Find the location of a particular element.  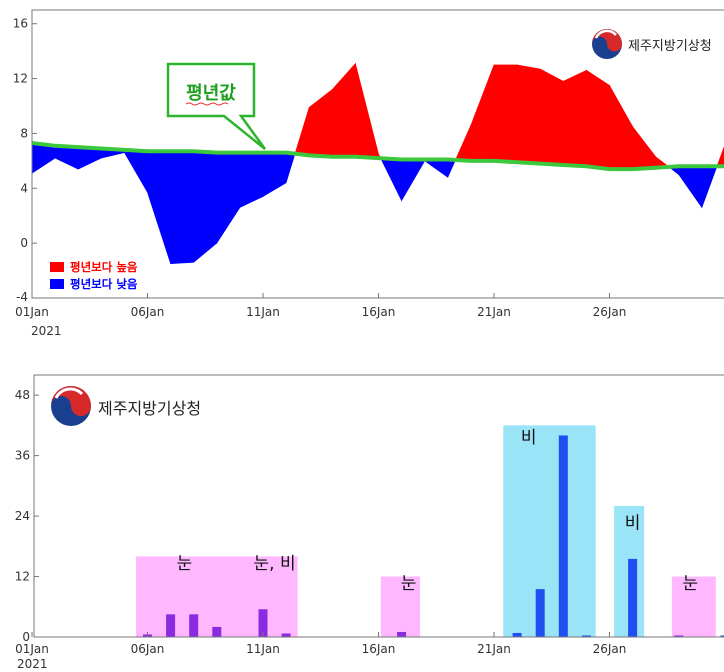

normal-callout-label: 평년값 is located at coordinates (211, 93).